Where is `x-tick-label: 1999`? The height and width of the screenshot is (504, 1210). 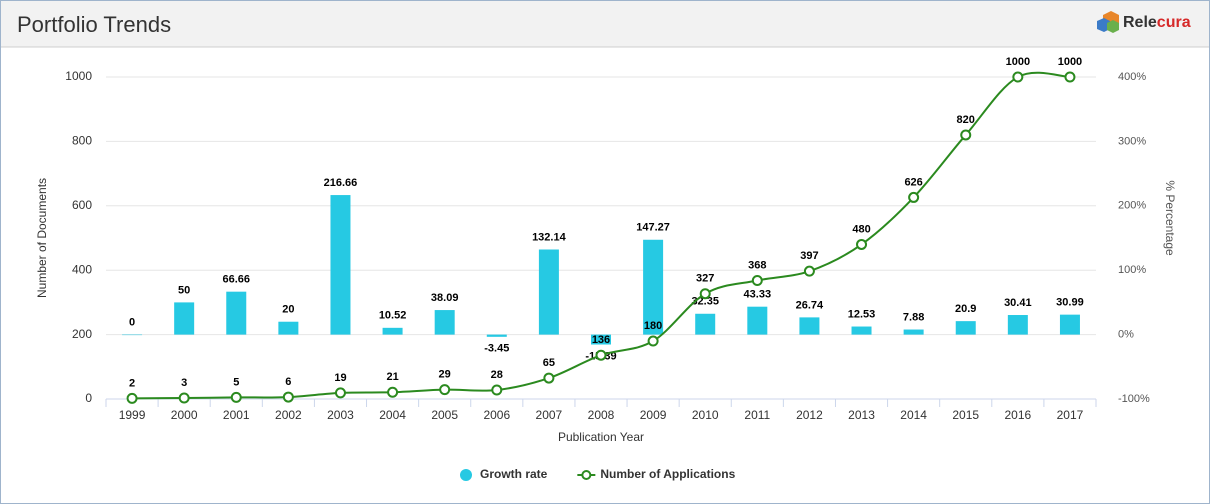 x-tick-label: 1999 is located at coordinates (132, 415).